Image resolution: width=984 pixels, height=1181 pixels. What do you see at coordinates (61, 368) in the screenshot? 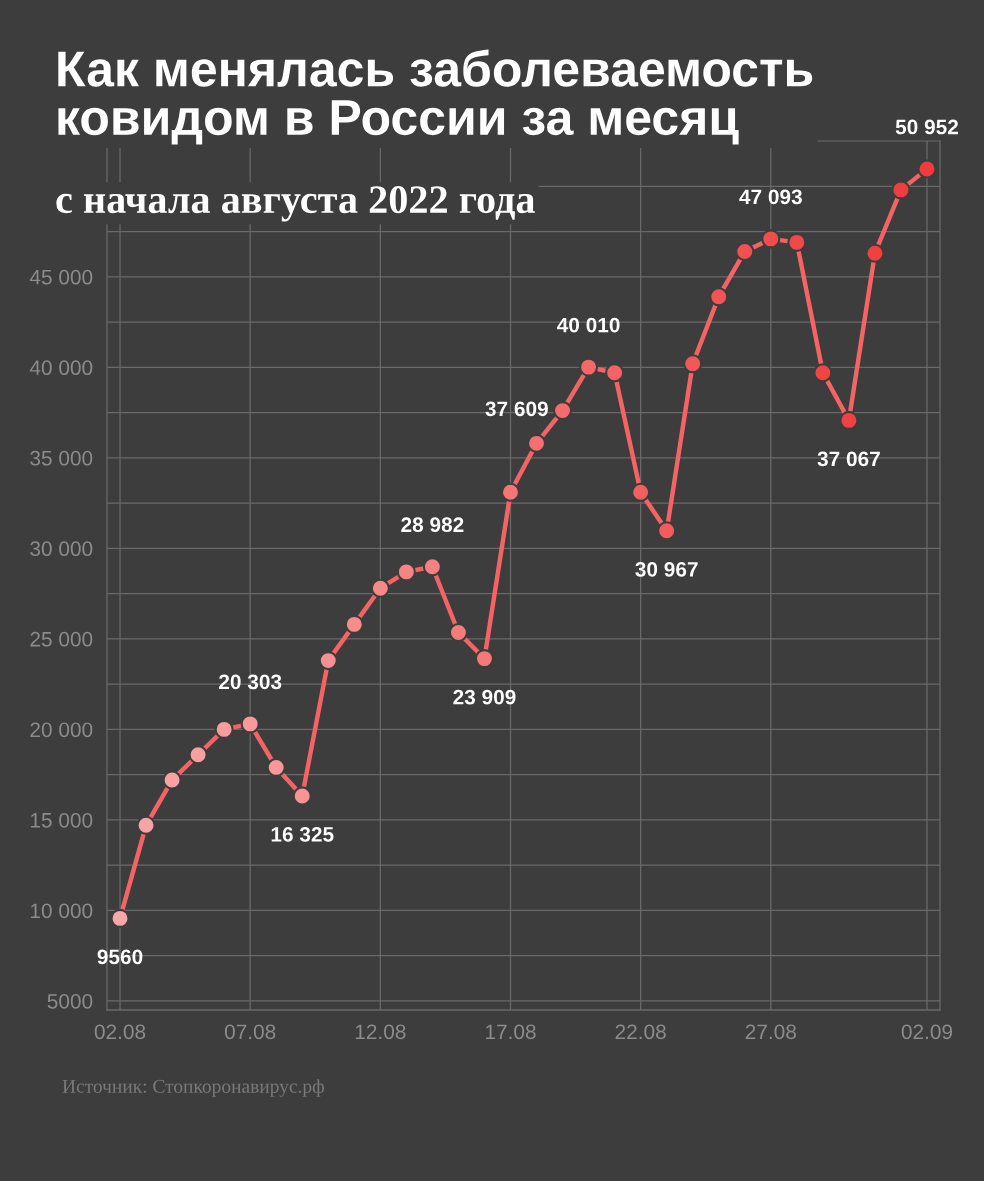
I see `y-tick-label: 40 000` at bounding box center [61, 368].